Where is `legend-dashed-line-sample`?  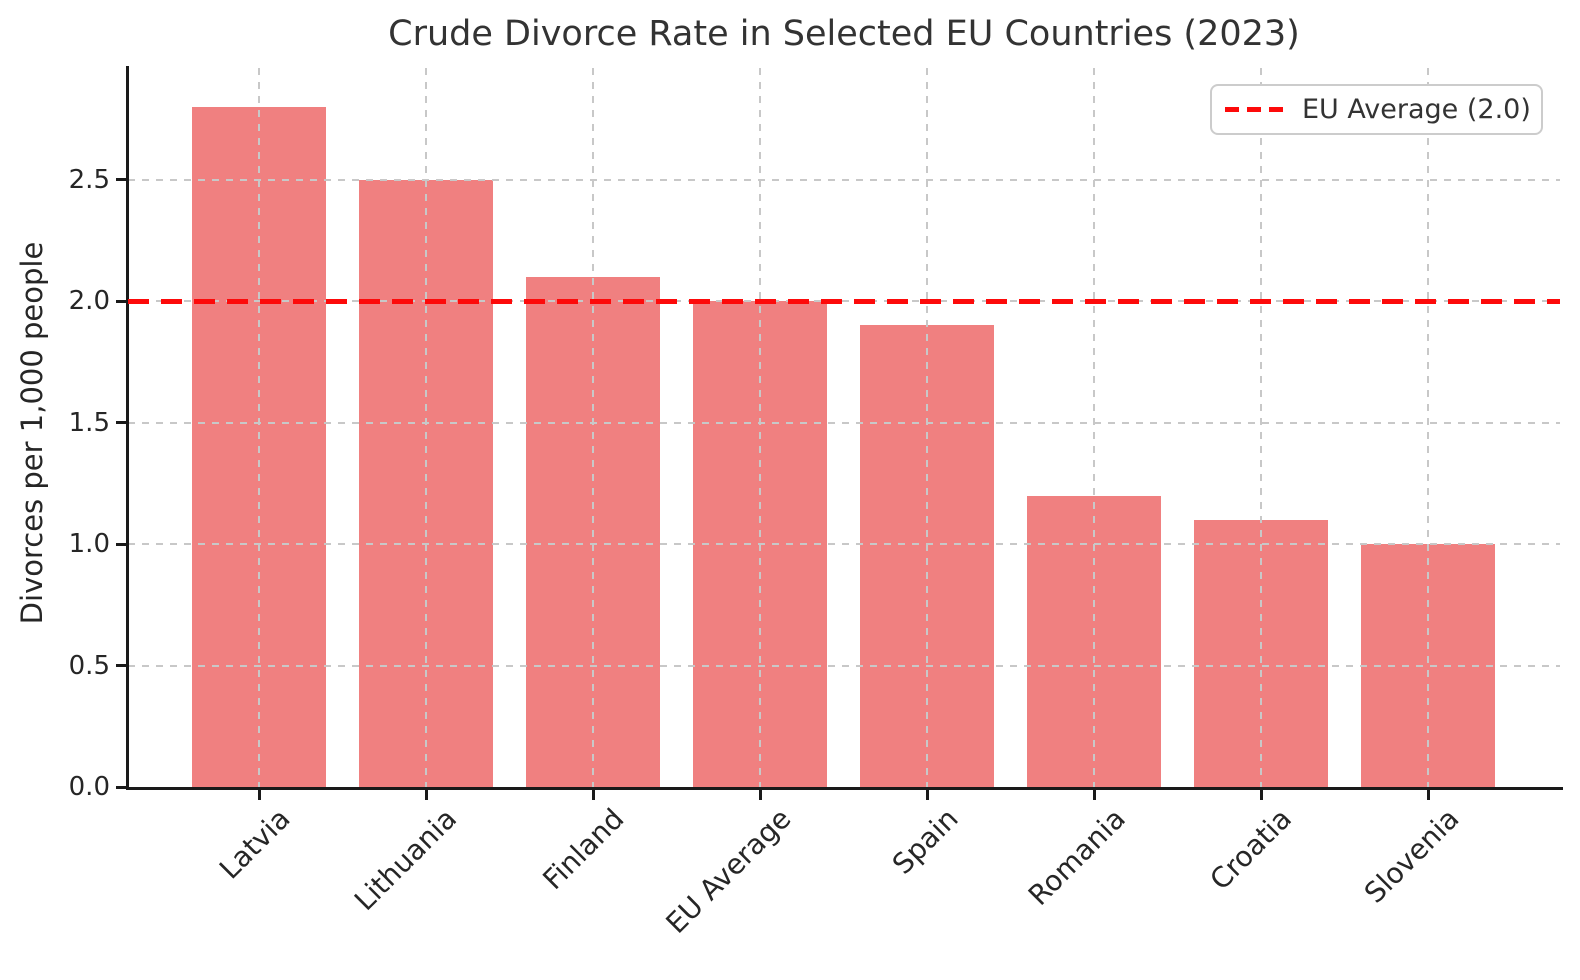
legend-dashed-line-sample is located at coordinates (1254, 109).